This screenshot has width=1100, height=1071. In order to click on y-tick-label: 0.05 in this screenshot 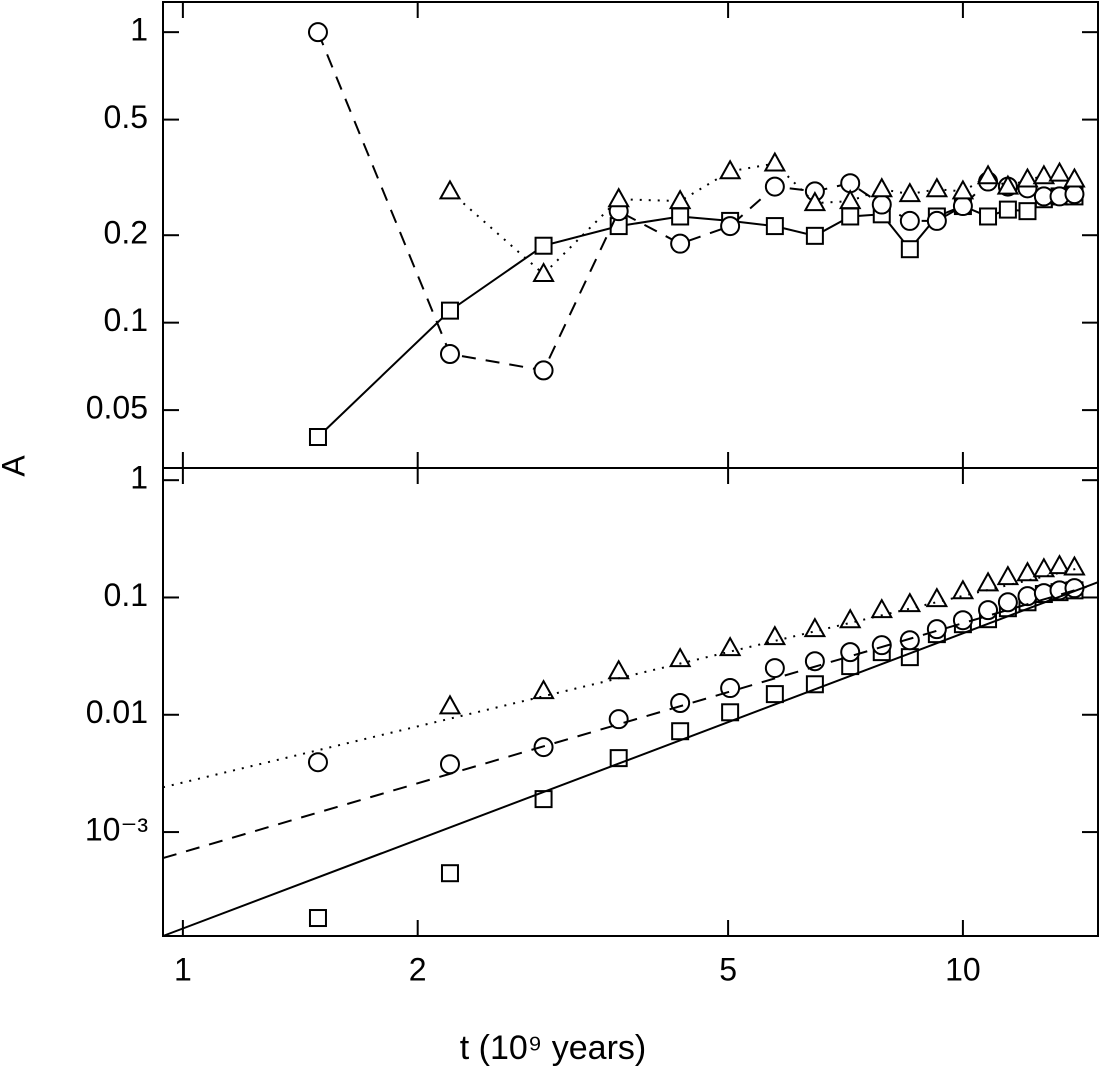, I will do `click(117, 408)`.